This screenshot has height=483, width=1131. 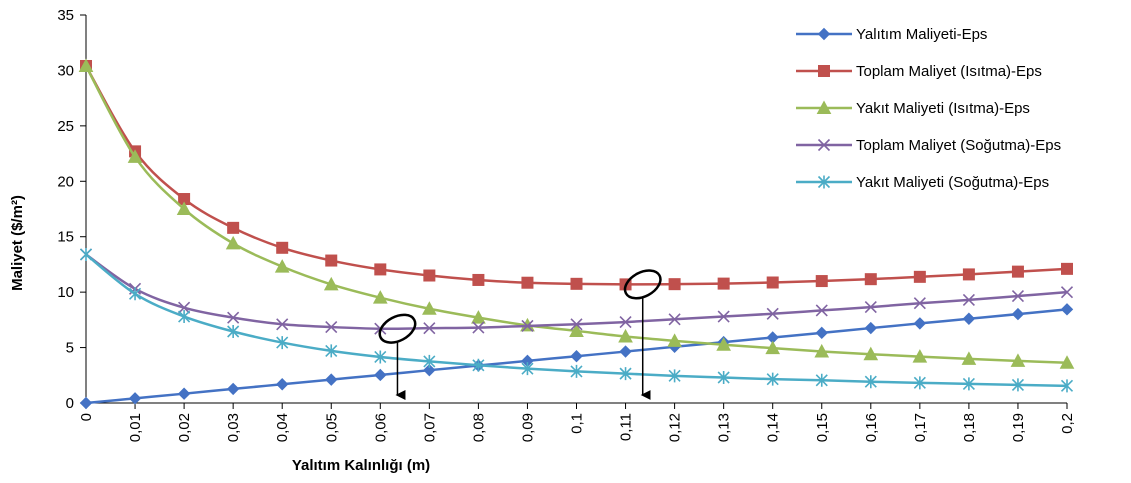 What do you see at coordinates (943, 108) in the screenshot?
I see `legend-label: Yakıt Maliyeti (Isıtma)-Eps` at bounding box center [943, 108].